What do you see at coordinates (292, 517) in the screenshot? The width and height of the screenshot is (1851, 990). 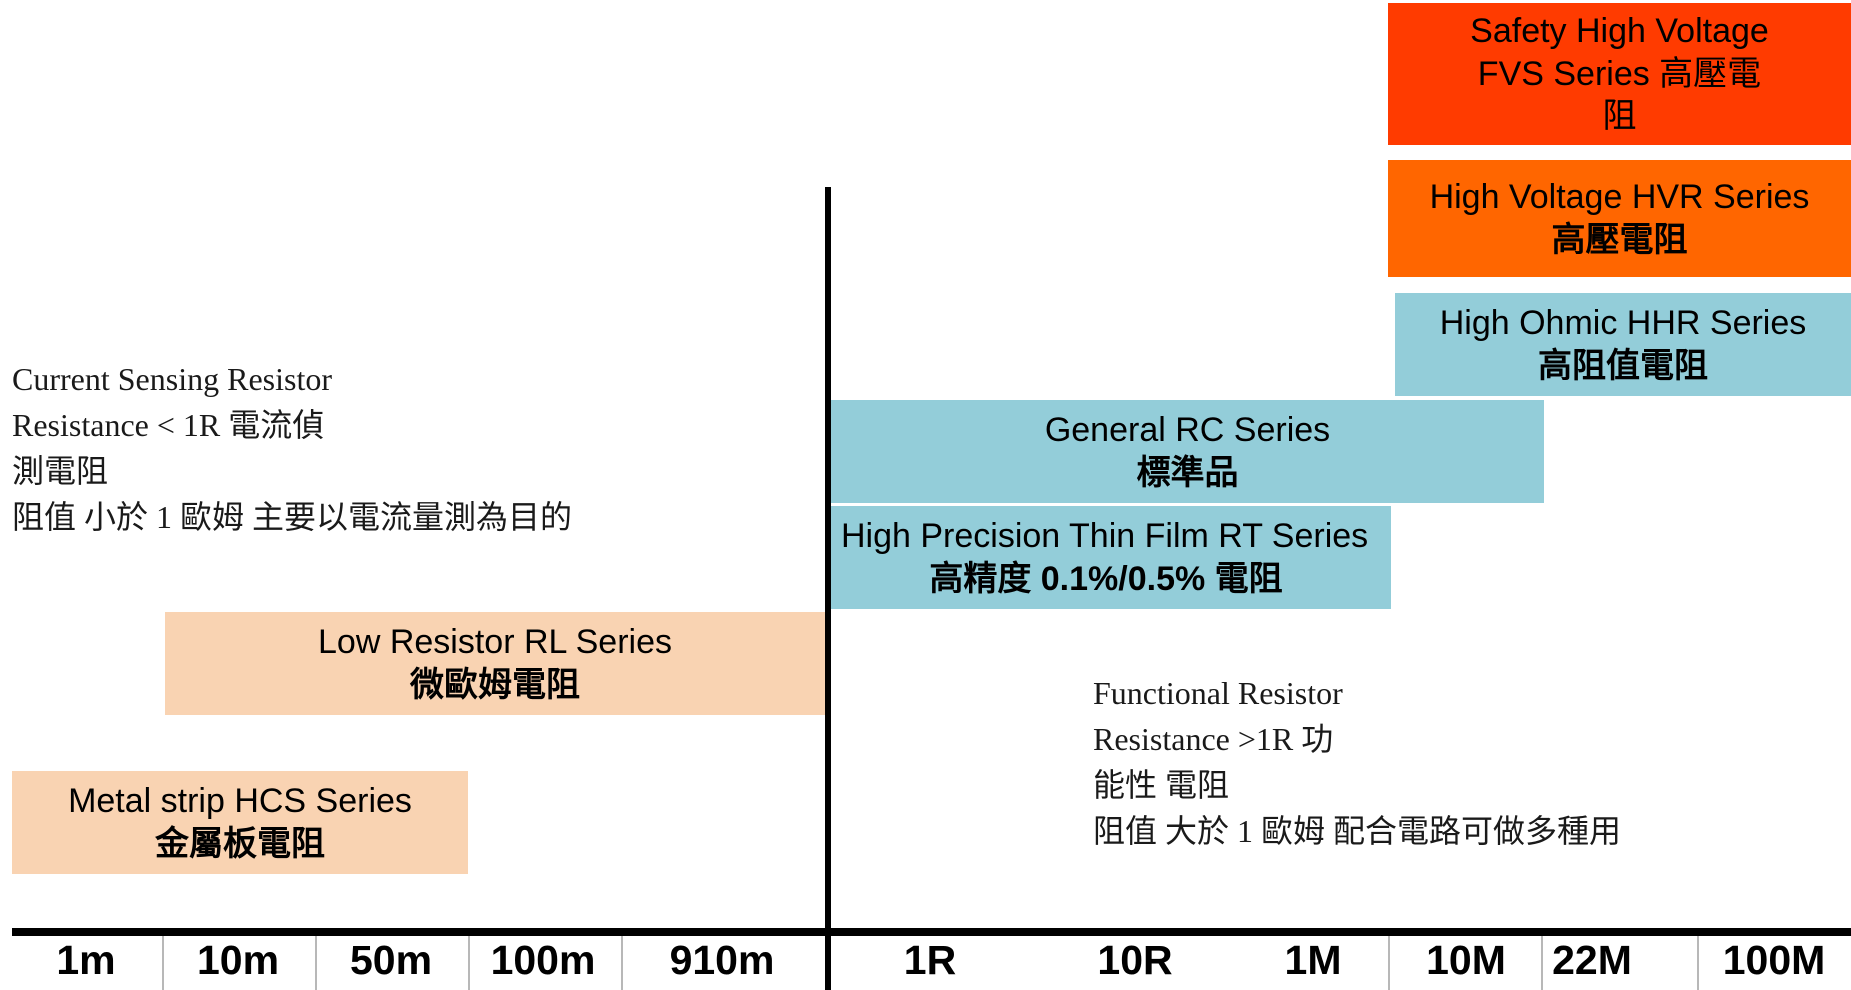 I see `note-current-sensing-line-4: 阻值 小於 1 歐姆 主要以電流量測為目的` at bounding box center [292, 517].